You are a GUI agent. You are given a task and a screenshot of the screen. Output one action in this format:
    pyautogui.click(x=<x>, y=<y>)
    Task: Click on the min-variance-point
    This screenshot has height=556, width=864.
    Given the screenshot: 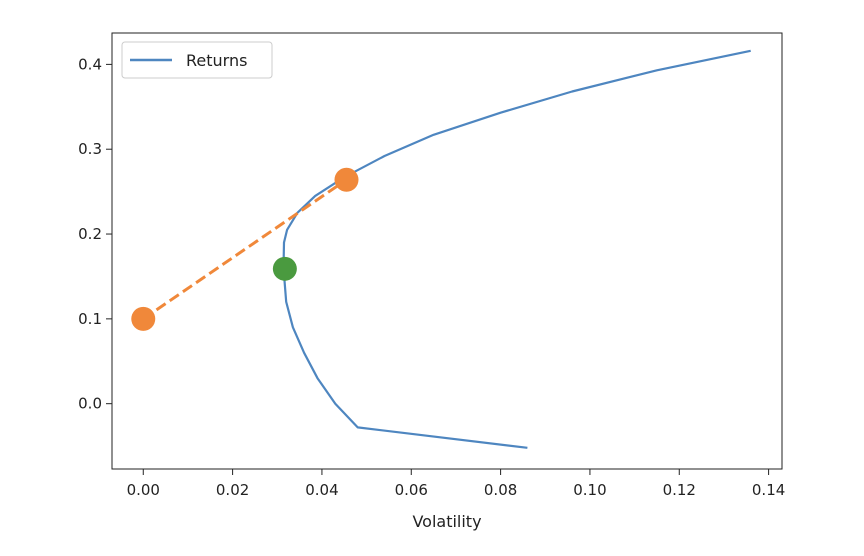 What is the action you would take?
    pyautogui.click(x=284, y=268)
    